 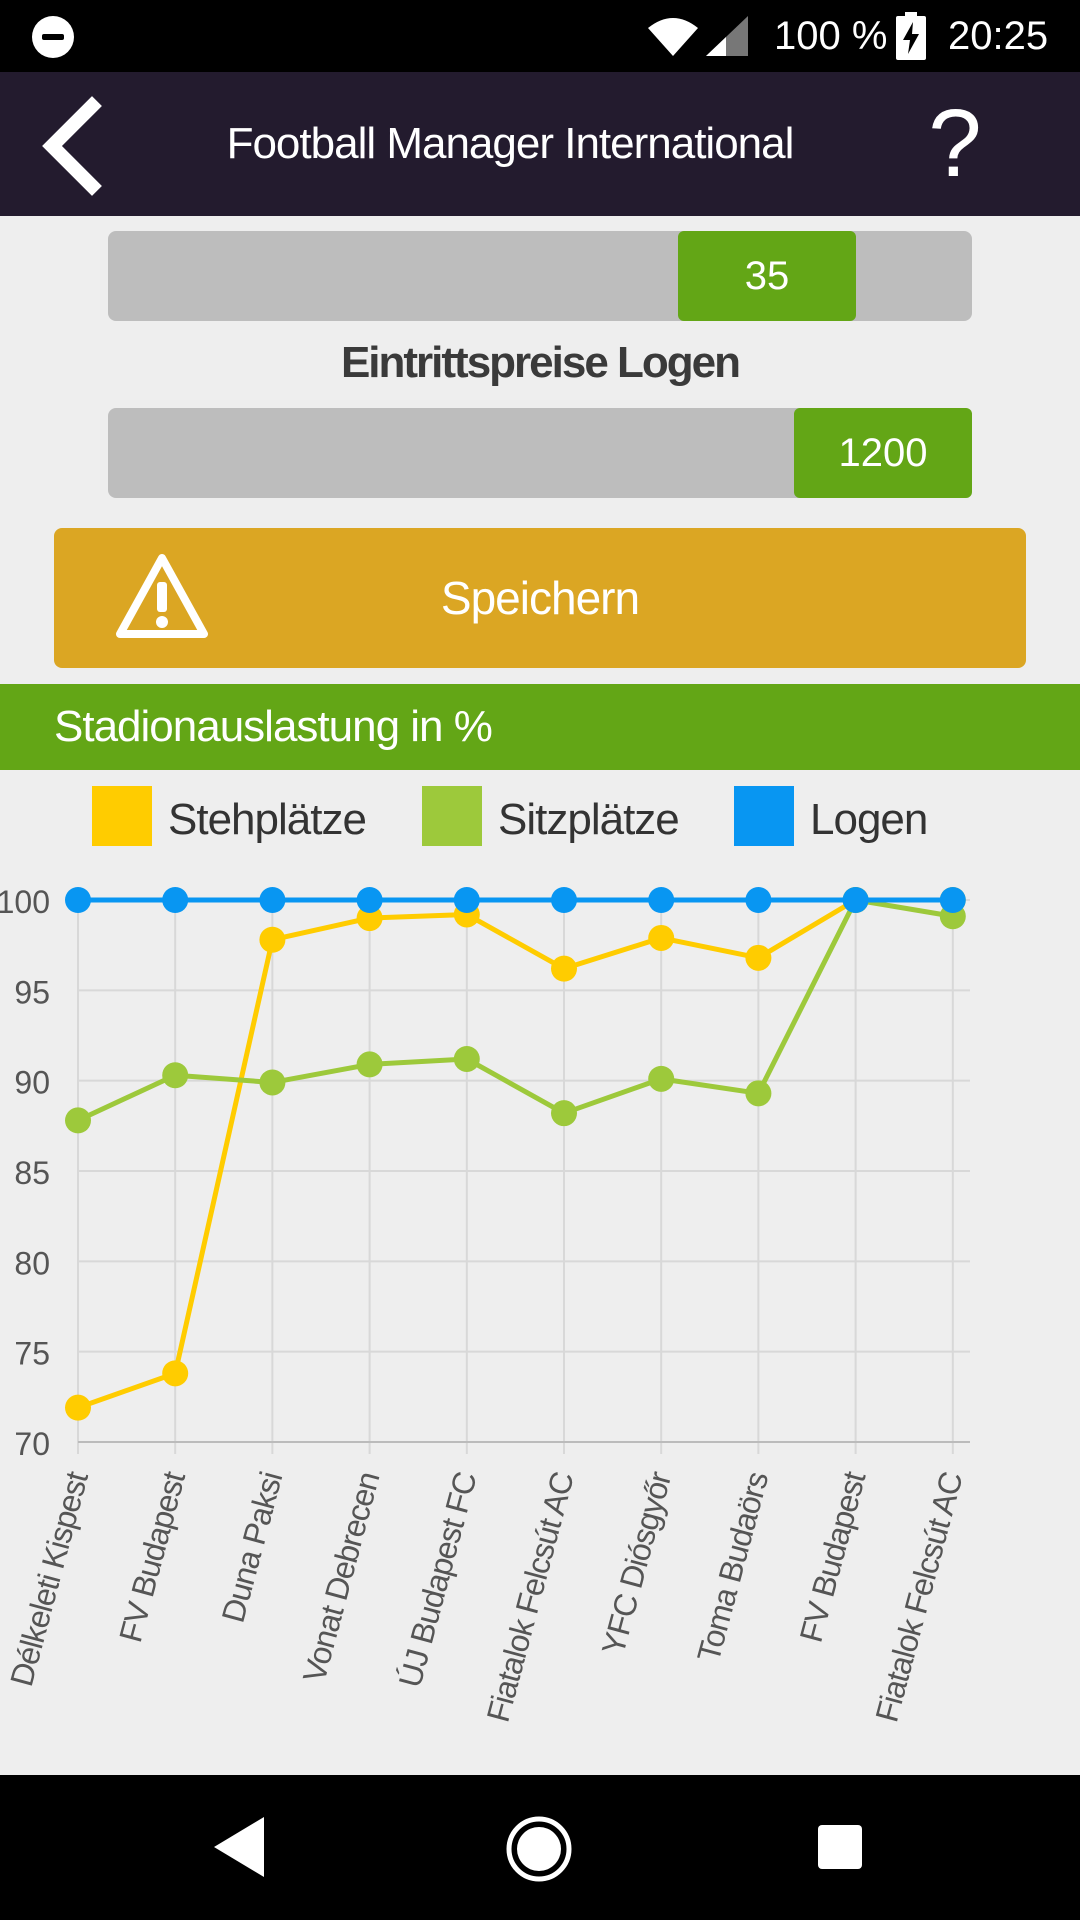 I want to click on section-title: Stadionauslastung in %, so click(x=273, y=726).